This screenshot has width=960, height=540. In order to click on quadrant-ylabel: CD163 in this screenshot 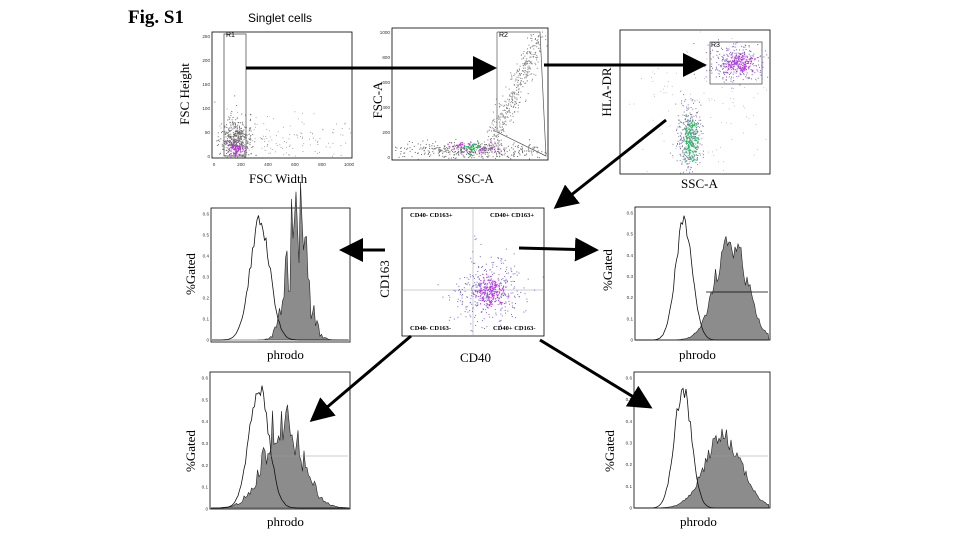, I will do `click(384, 279)`.